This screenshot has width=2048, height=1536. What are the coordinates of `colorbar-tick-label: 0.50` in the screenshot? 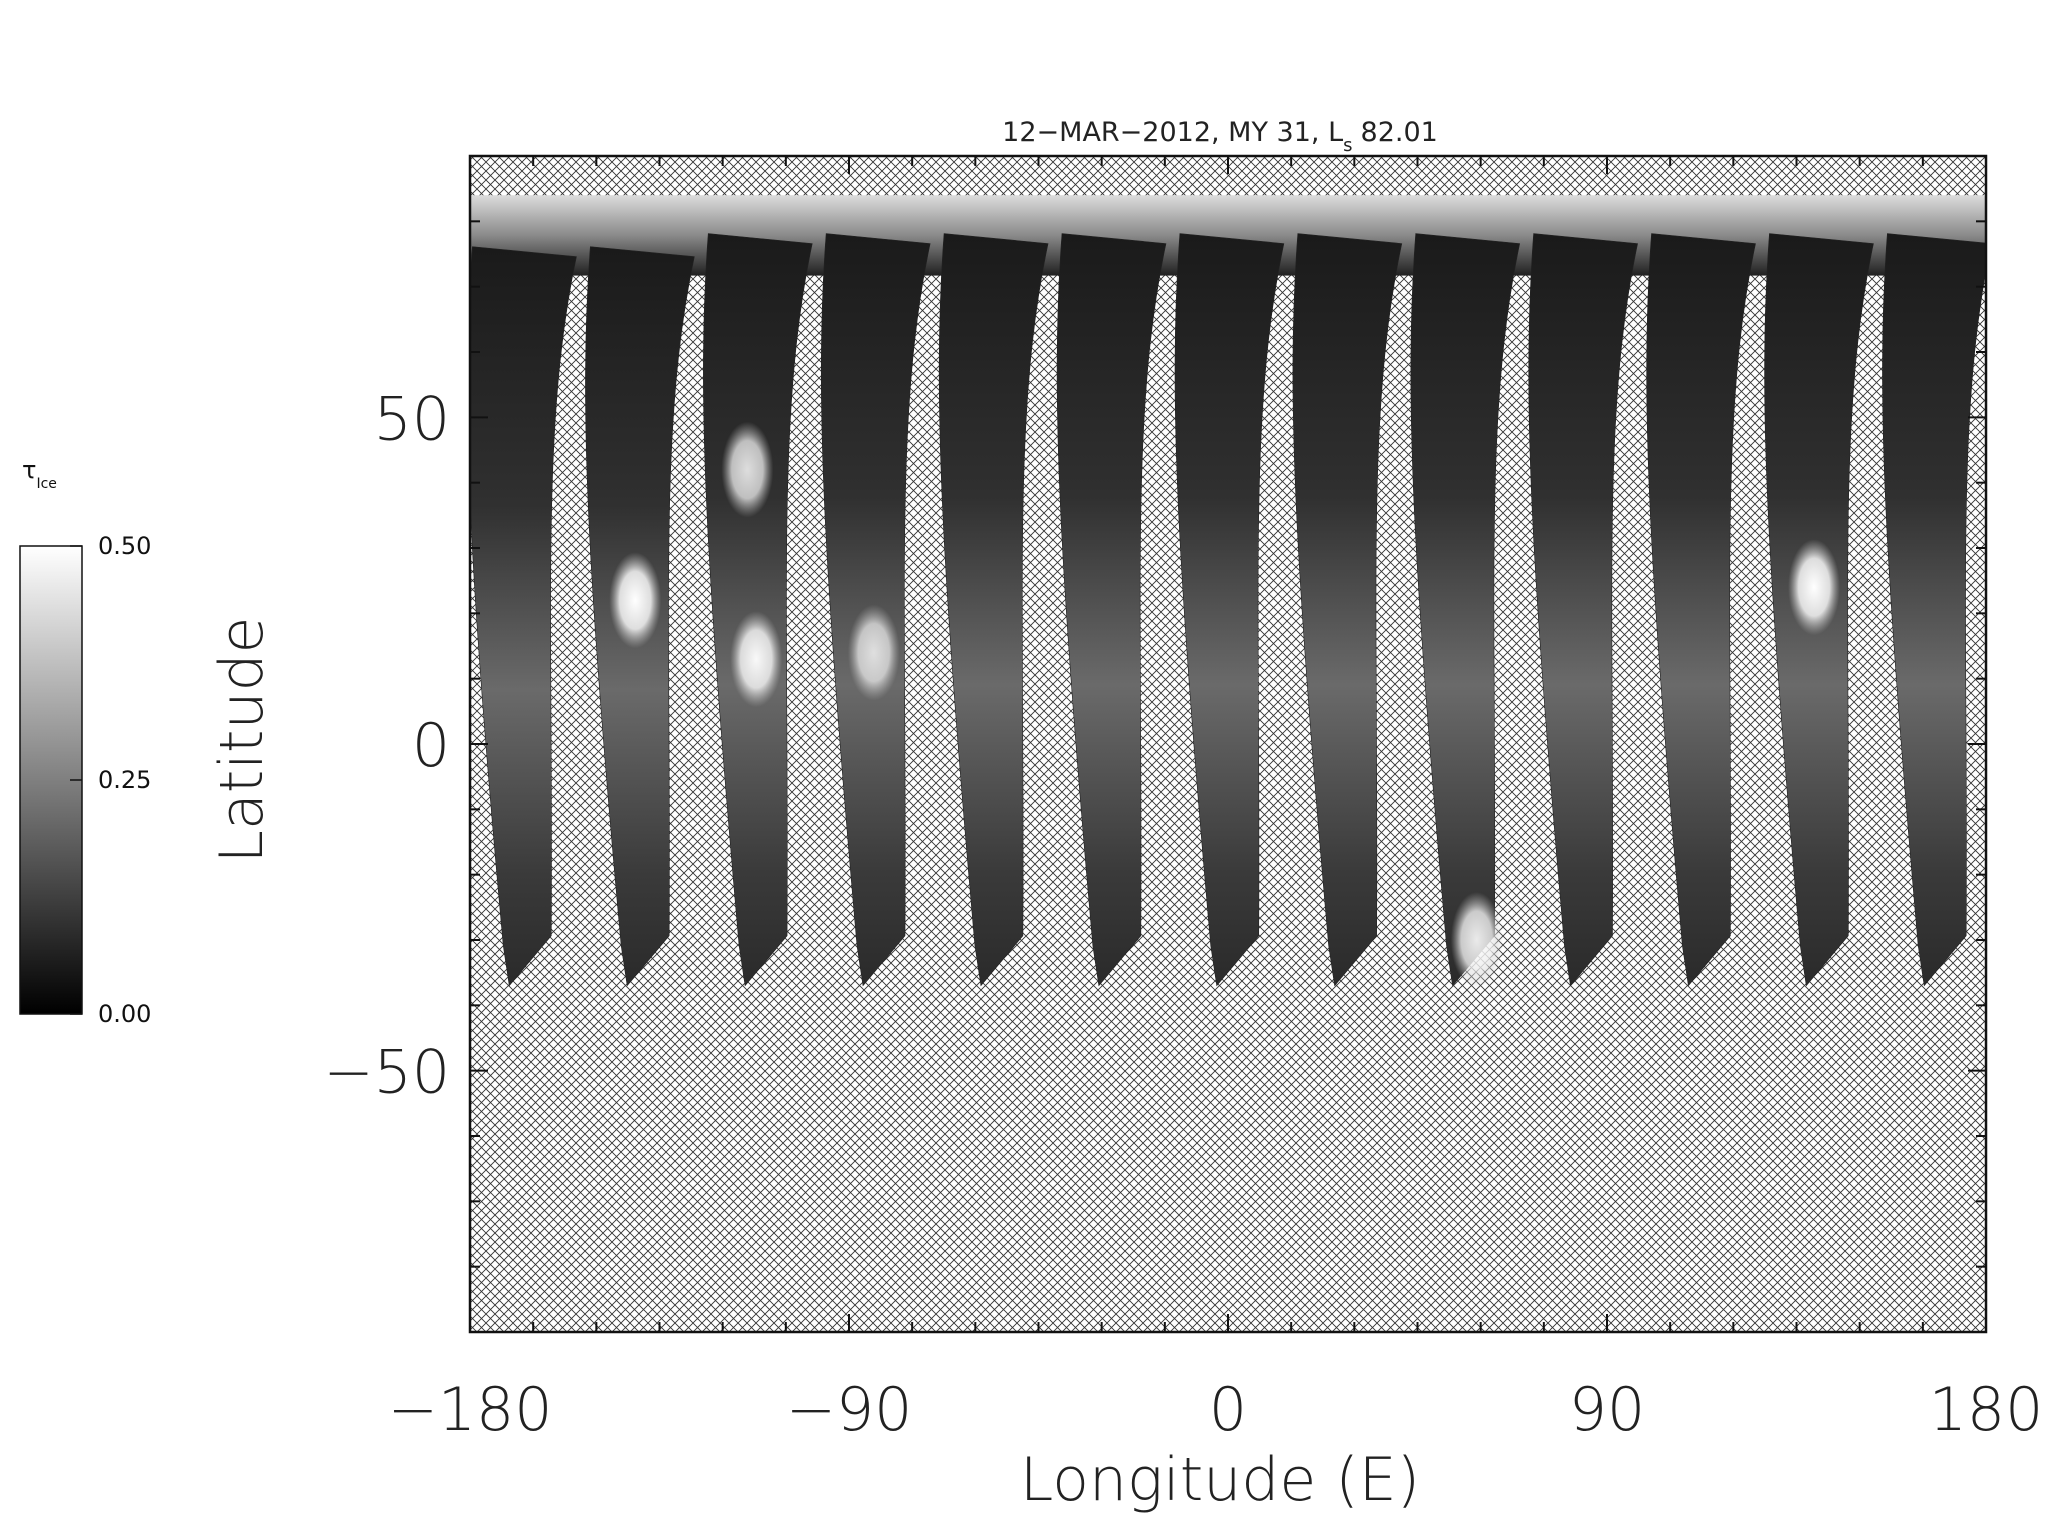 It's located at (124, 546).